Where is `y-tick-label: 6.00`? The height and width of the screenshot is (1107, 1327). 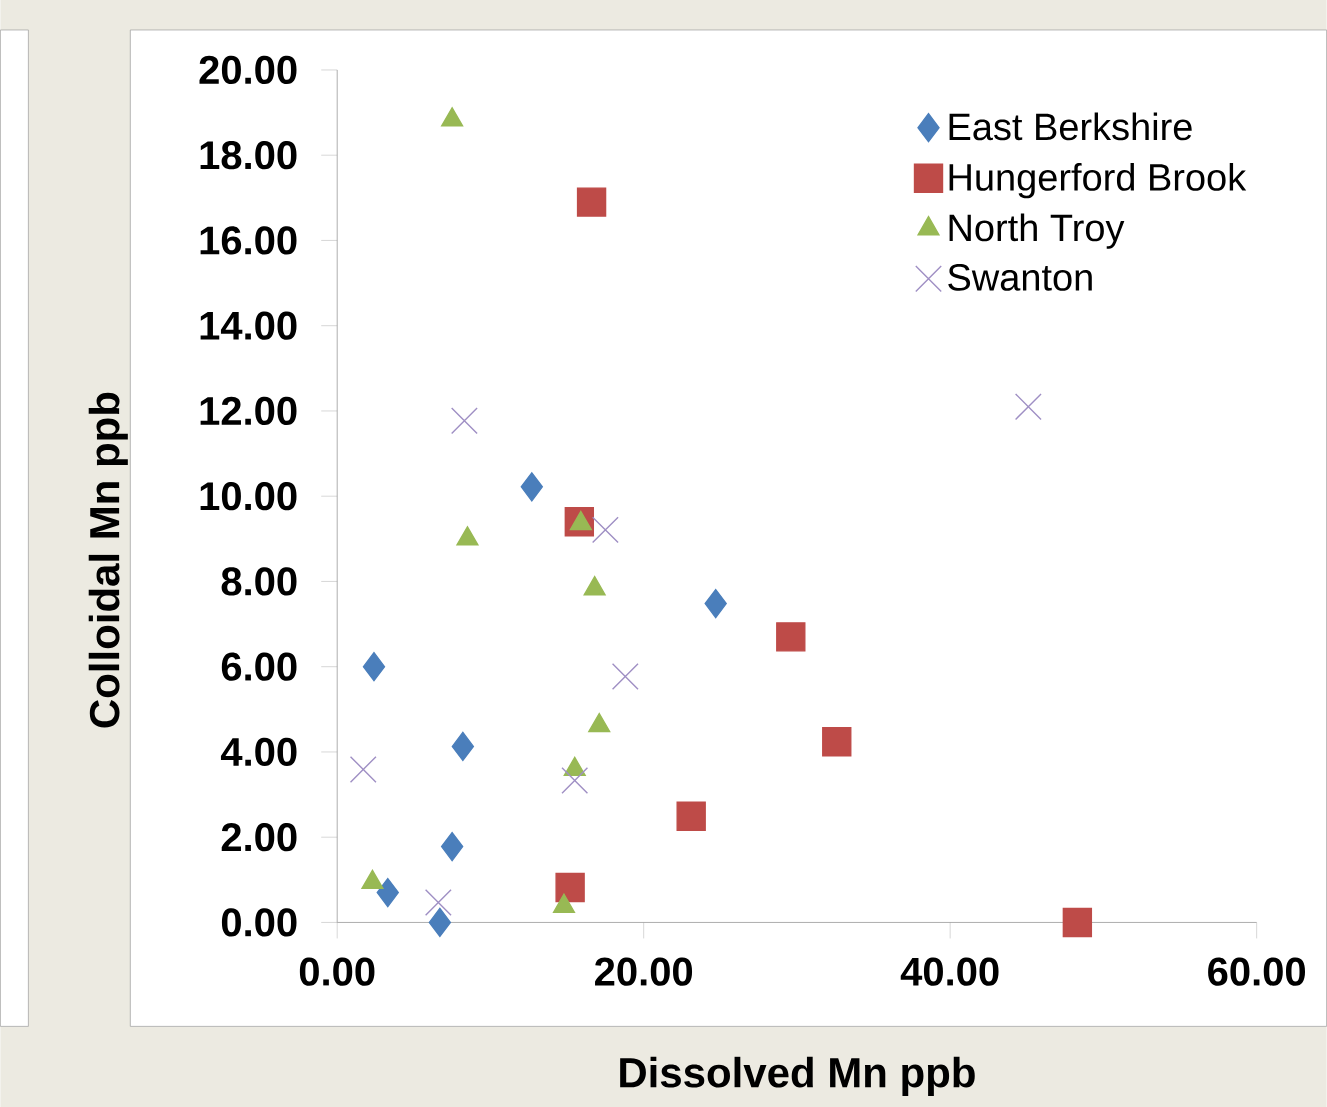 y-tick-label: 6.00 is located at coordinates (259, 666).